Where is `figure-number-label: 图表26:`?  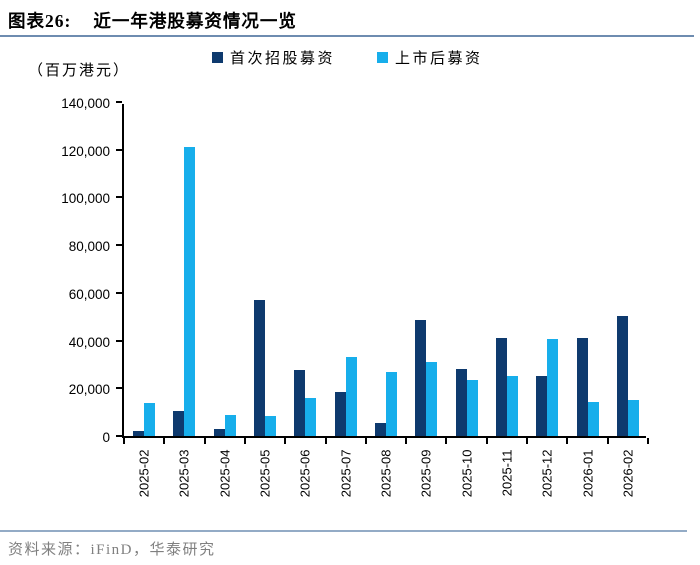
figure-number-label: 图表26: is located at coordinates (40, 21).